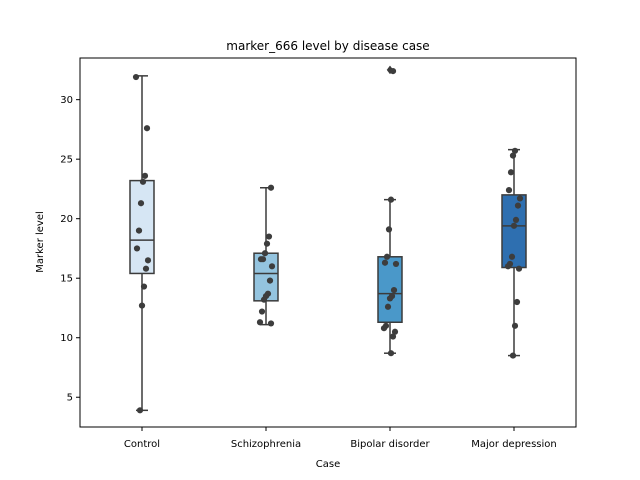  I want to click on y-tick-label: 20, so click(66, 219).